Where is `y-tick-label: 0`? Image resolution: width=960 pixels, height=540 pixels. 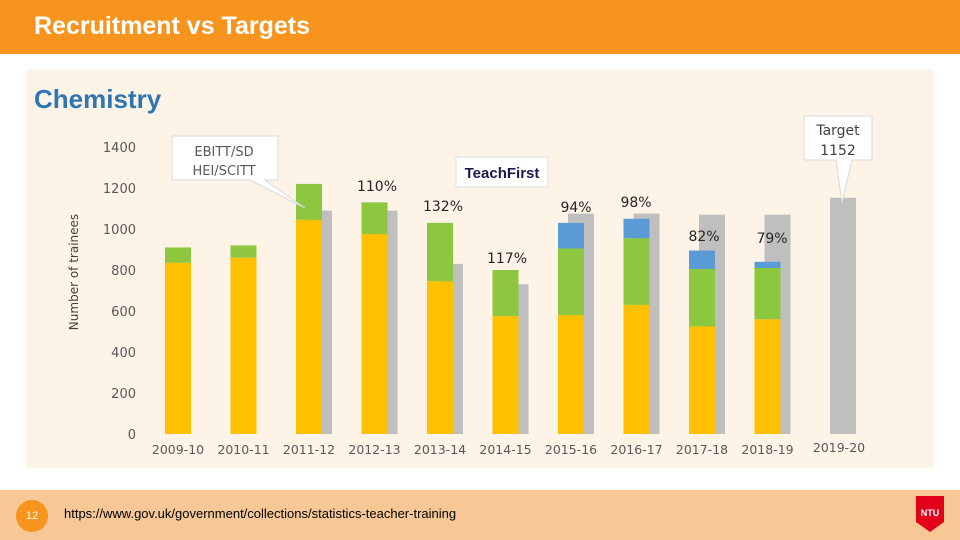 y-tick-label: 0 is located at coordinates (132, 435).